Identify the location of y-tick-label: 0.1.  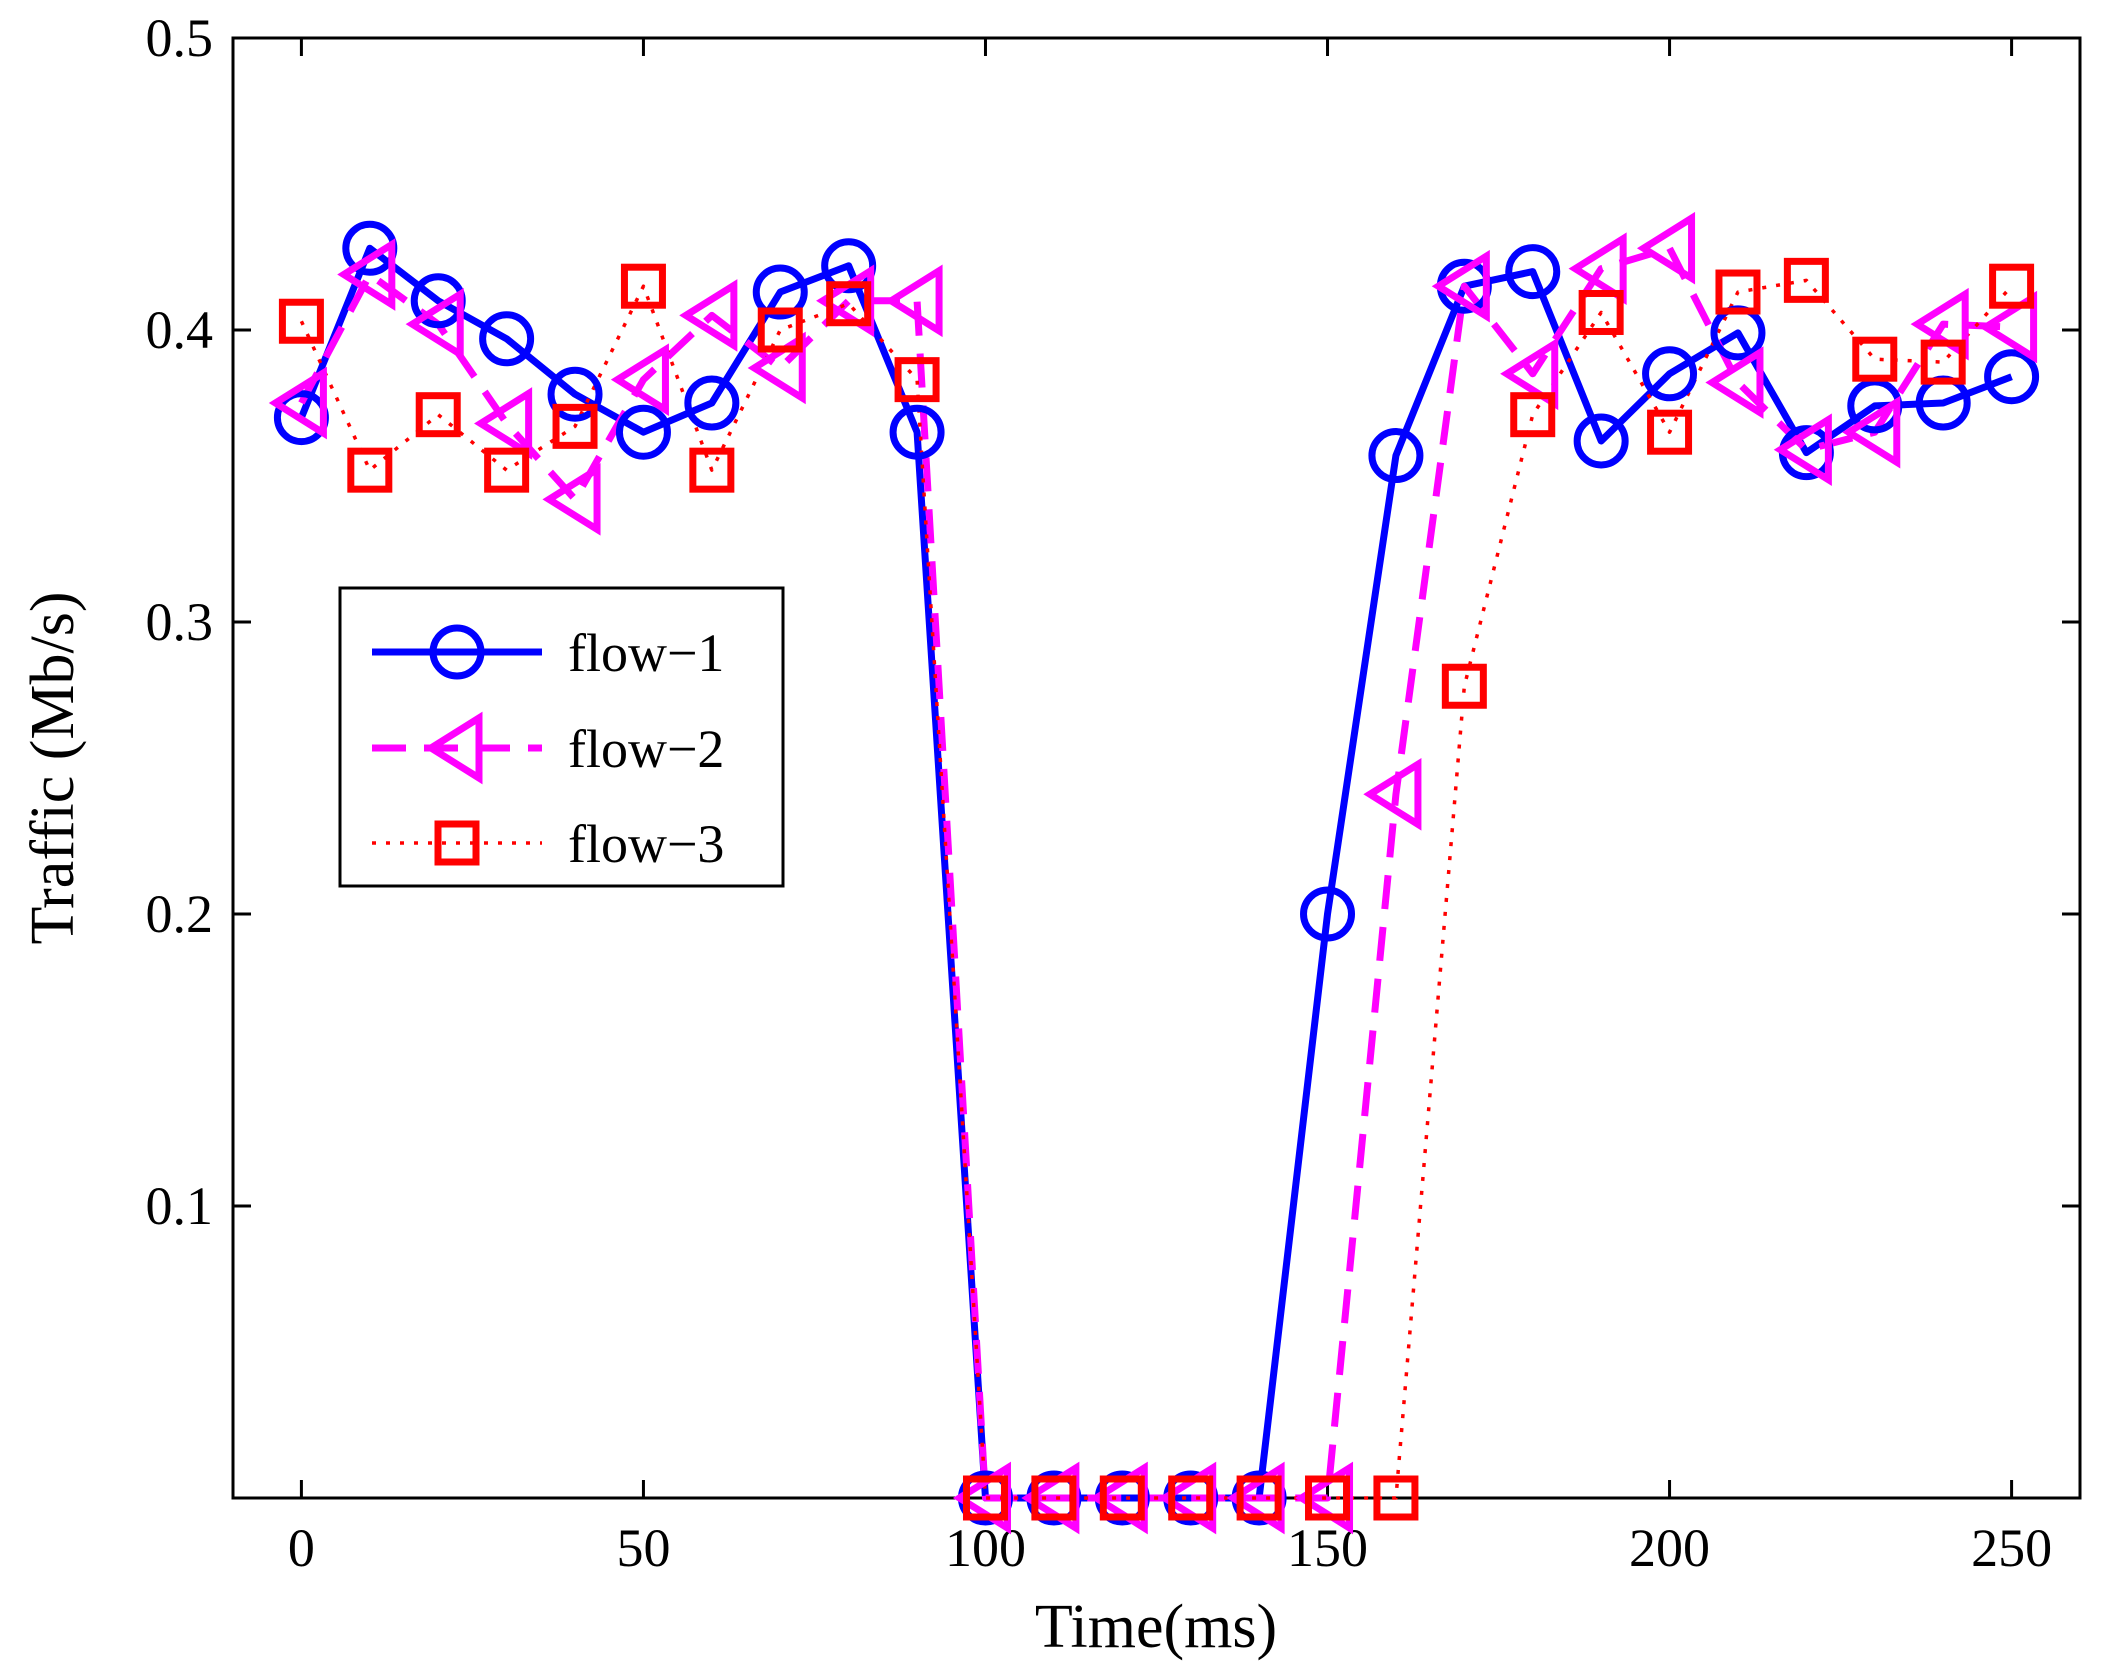
(180, 1206).